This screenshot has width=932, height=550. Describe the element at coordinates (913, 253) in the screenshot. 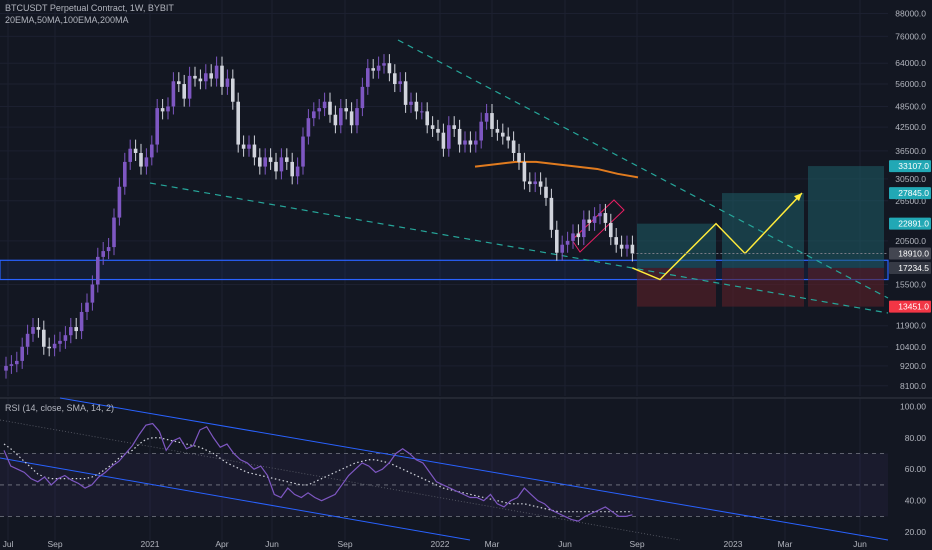

I see `price-label-text: 18910.0` at that location.